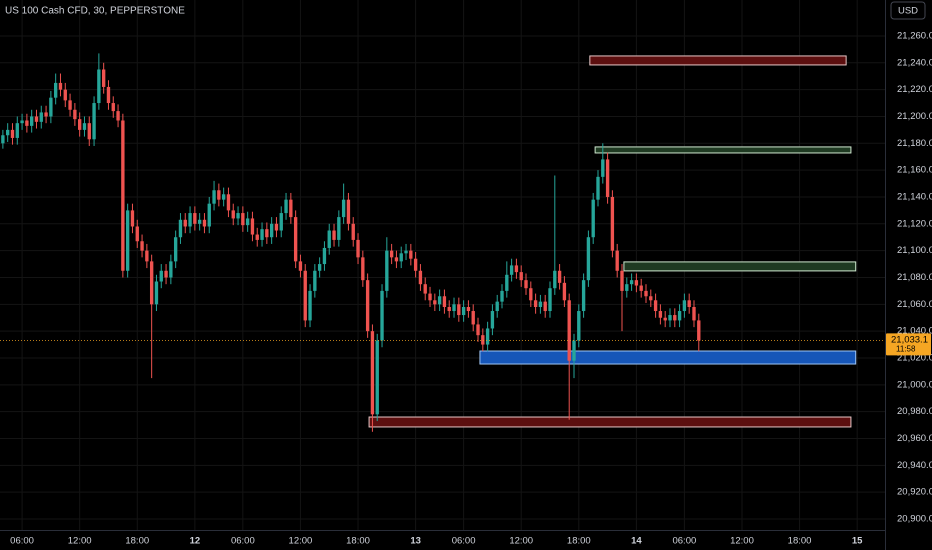 The image size is (932, 550). I want to click on chart-title: US 100 Cash CFD, 30, PEPPERSTONE, so click(95, 11).